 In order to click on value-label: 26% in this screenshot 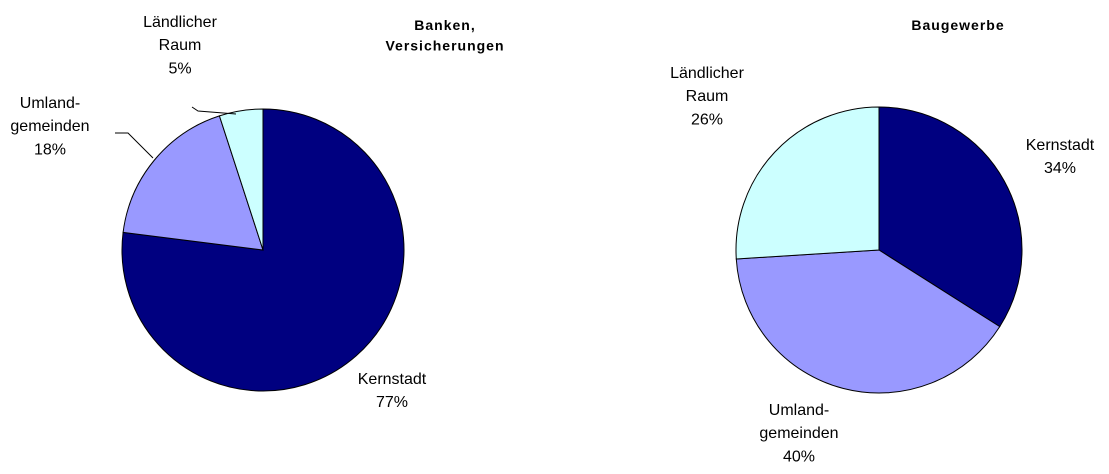, I will do `click(707, 119)`.